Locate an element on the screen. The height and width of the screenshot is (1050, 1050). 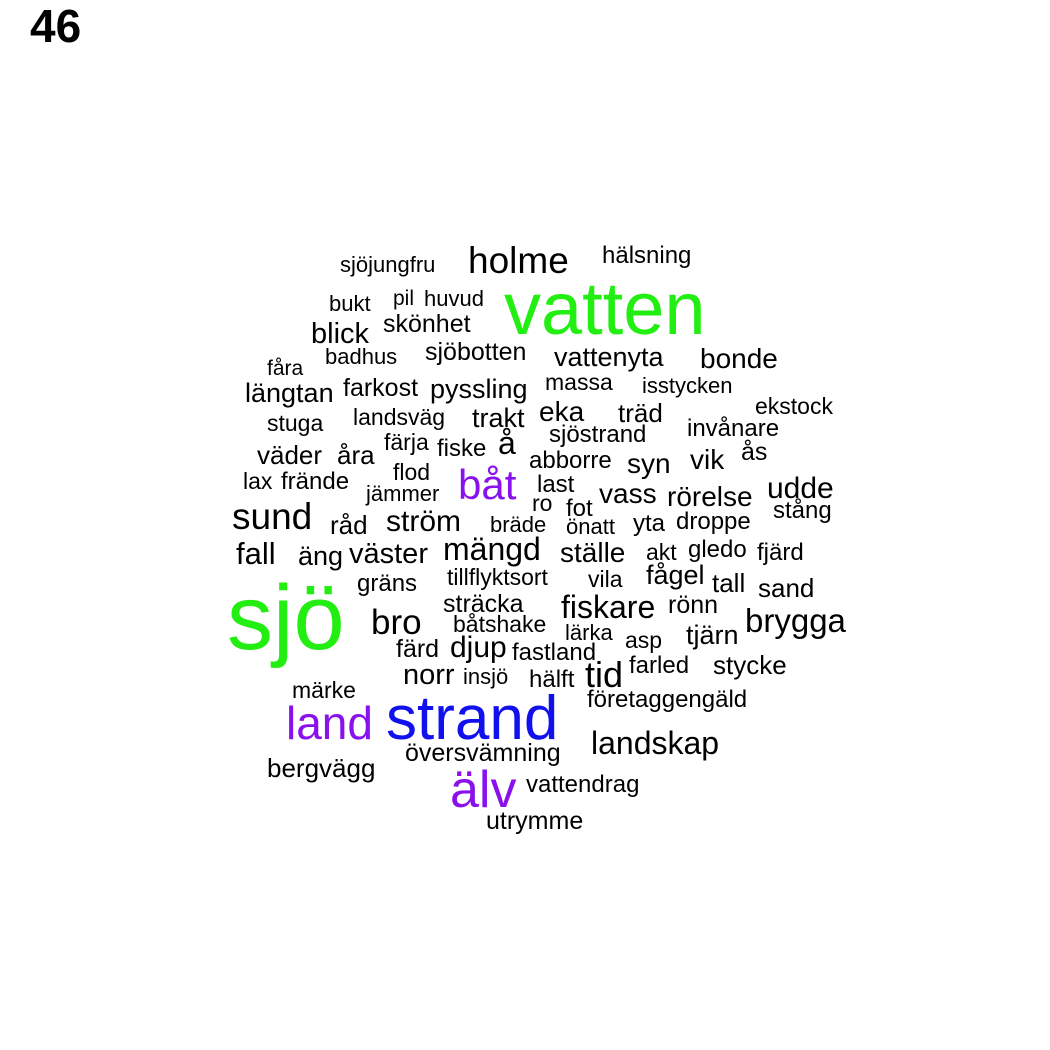
word-trakt: trakt is located at coordinates (498, 418).